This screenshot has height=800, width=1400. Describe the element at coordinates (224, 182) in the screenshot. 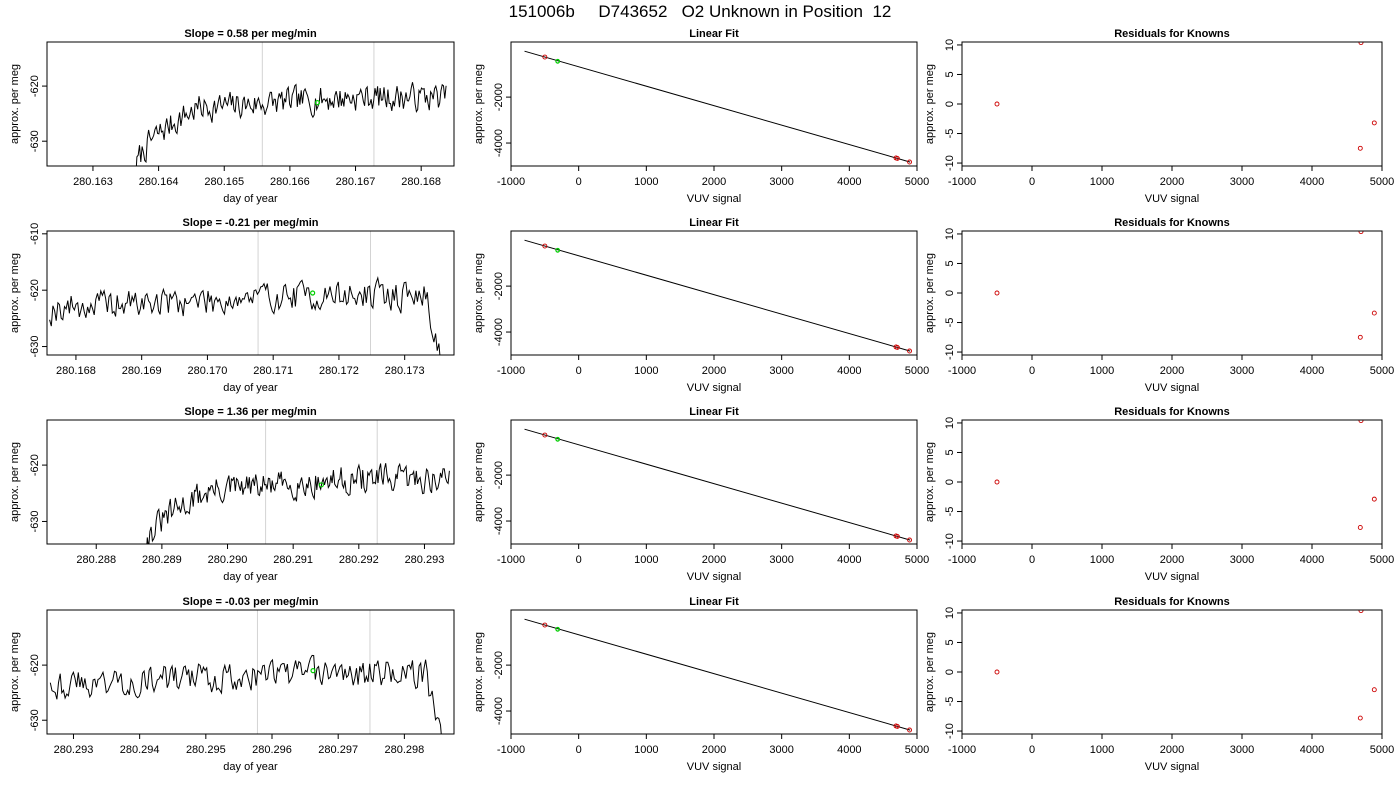

I see `x-tick-label: 280.165` at that location.